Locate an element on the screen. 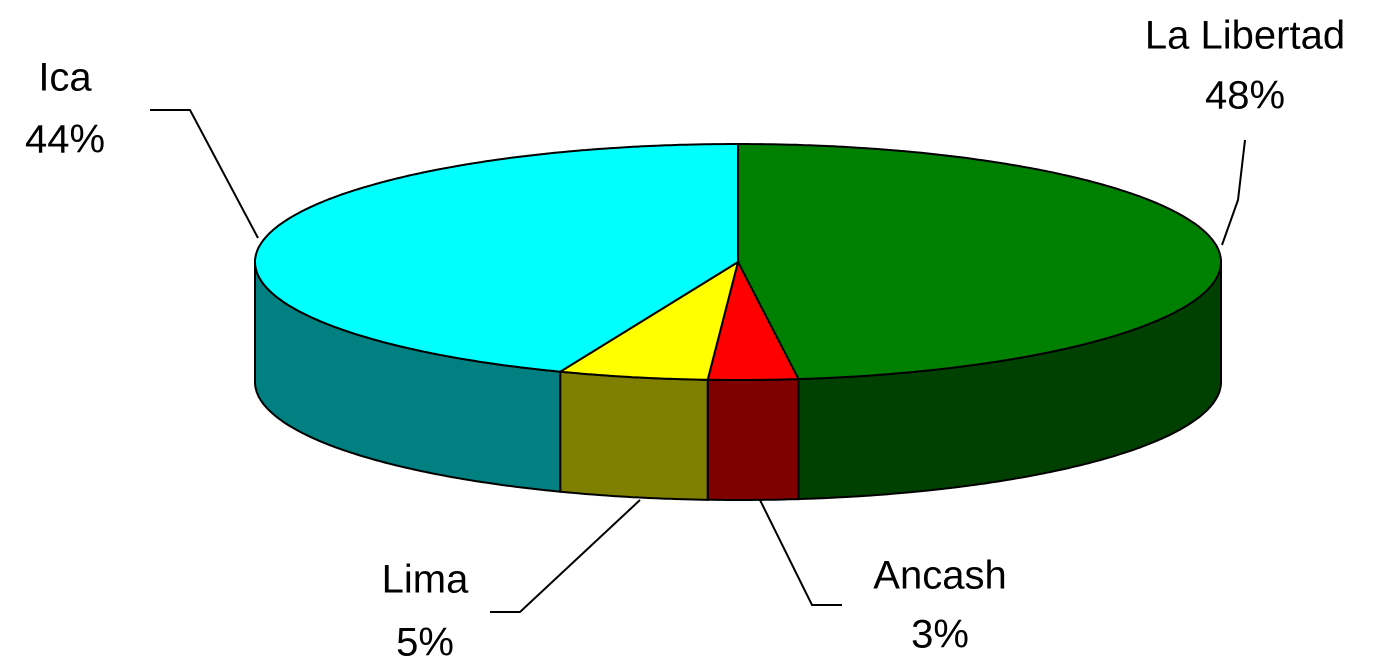  slice-label: Ica is located at coordinates (65, 78).